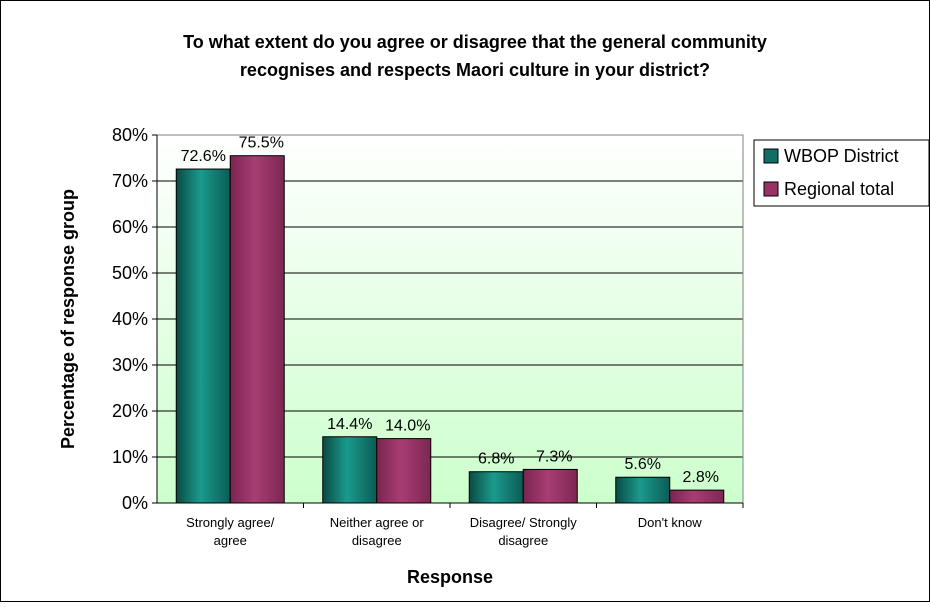 Image resolution: width=930 pixels, height=607 pixels. Describe the element at coordinates (261, 143) in the screenshot. I see `data-label-regional: 75.5%` at that location.